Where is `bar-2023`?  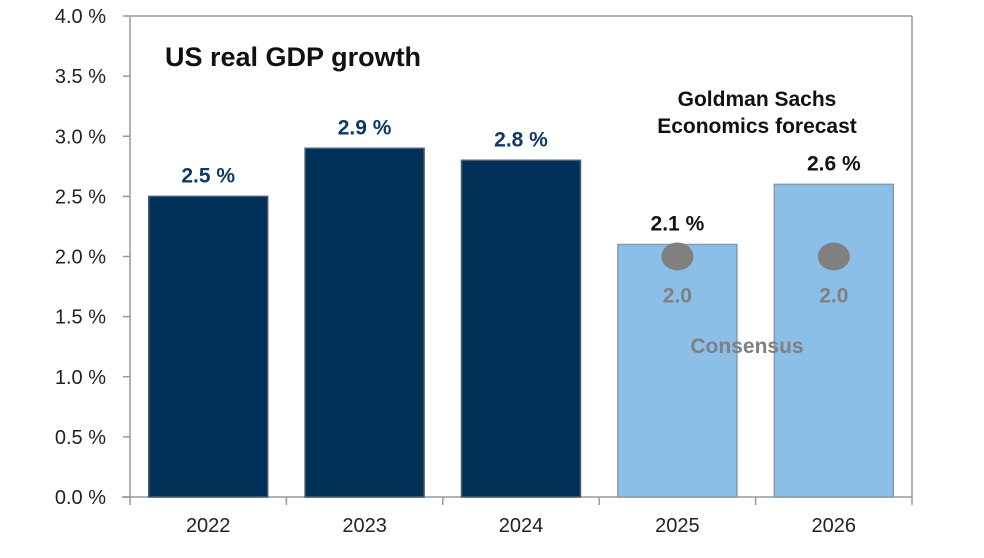
bar-2023 is located at coordinates (364, 322).